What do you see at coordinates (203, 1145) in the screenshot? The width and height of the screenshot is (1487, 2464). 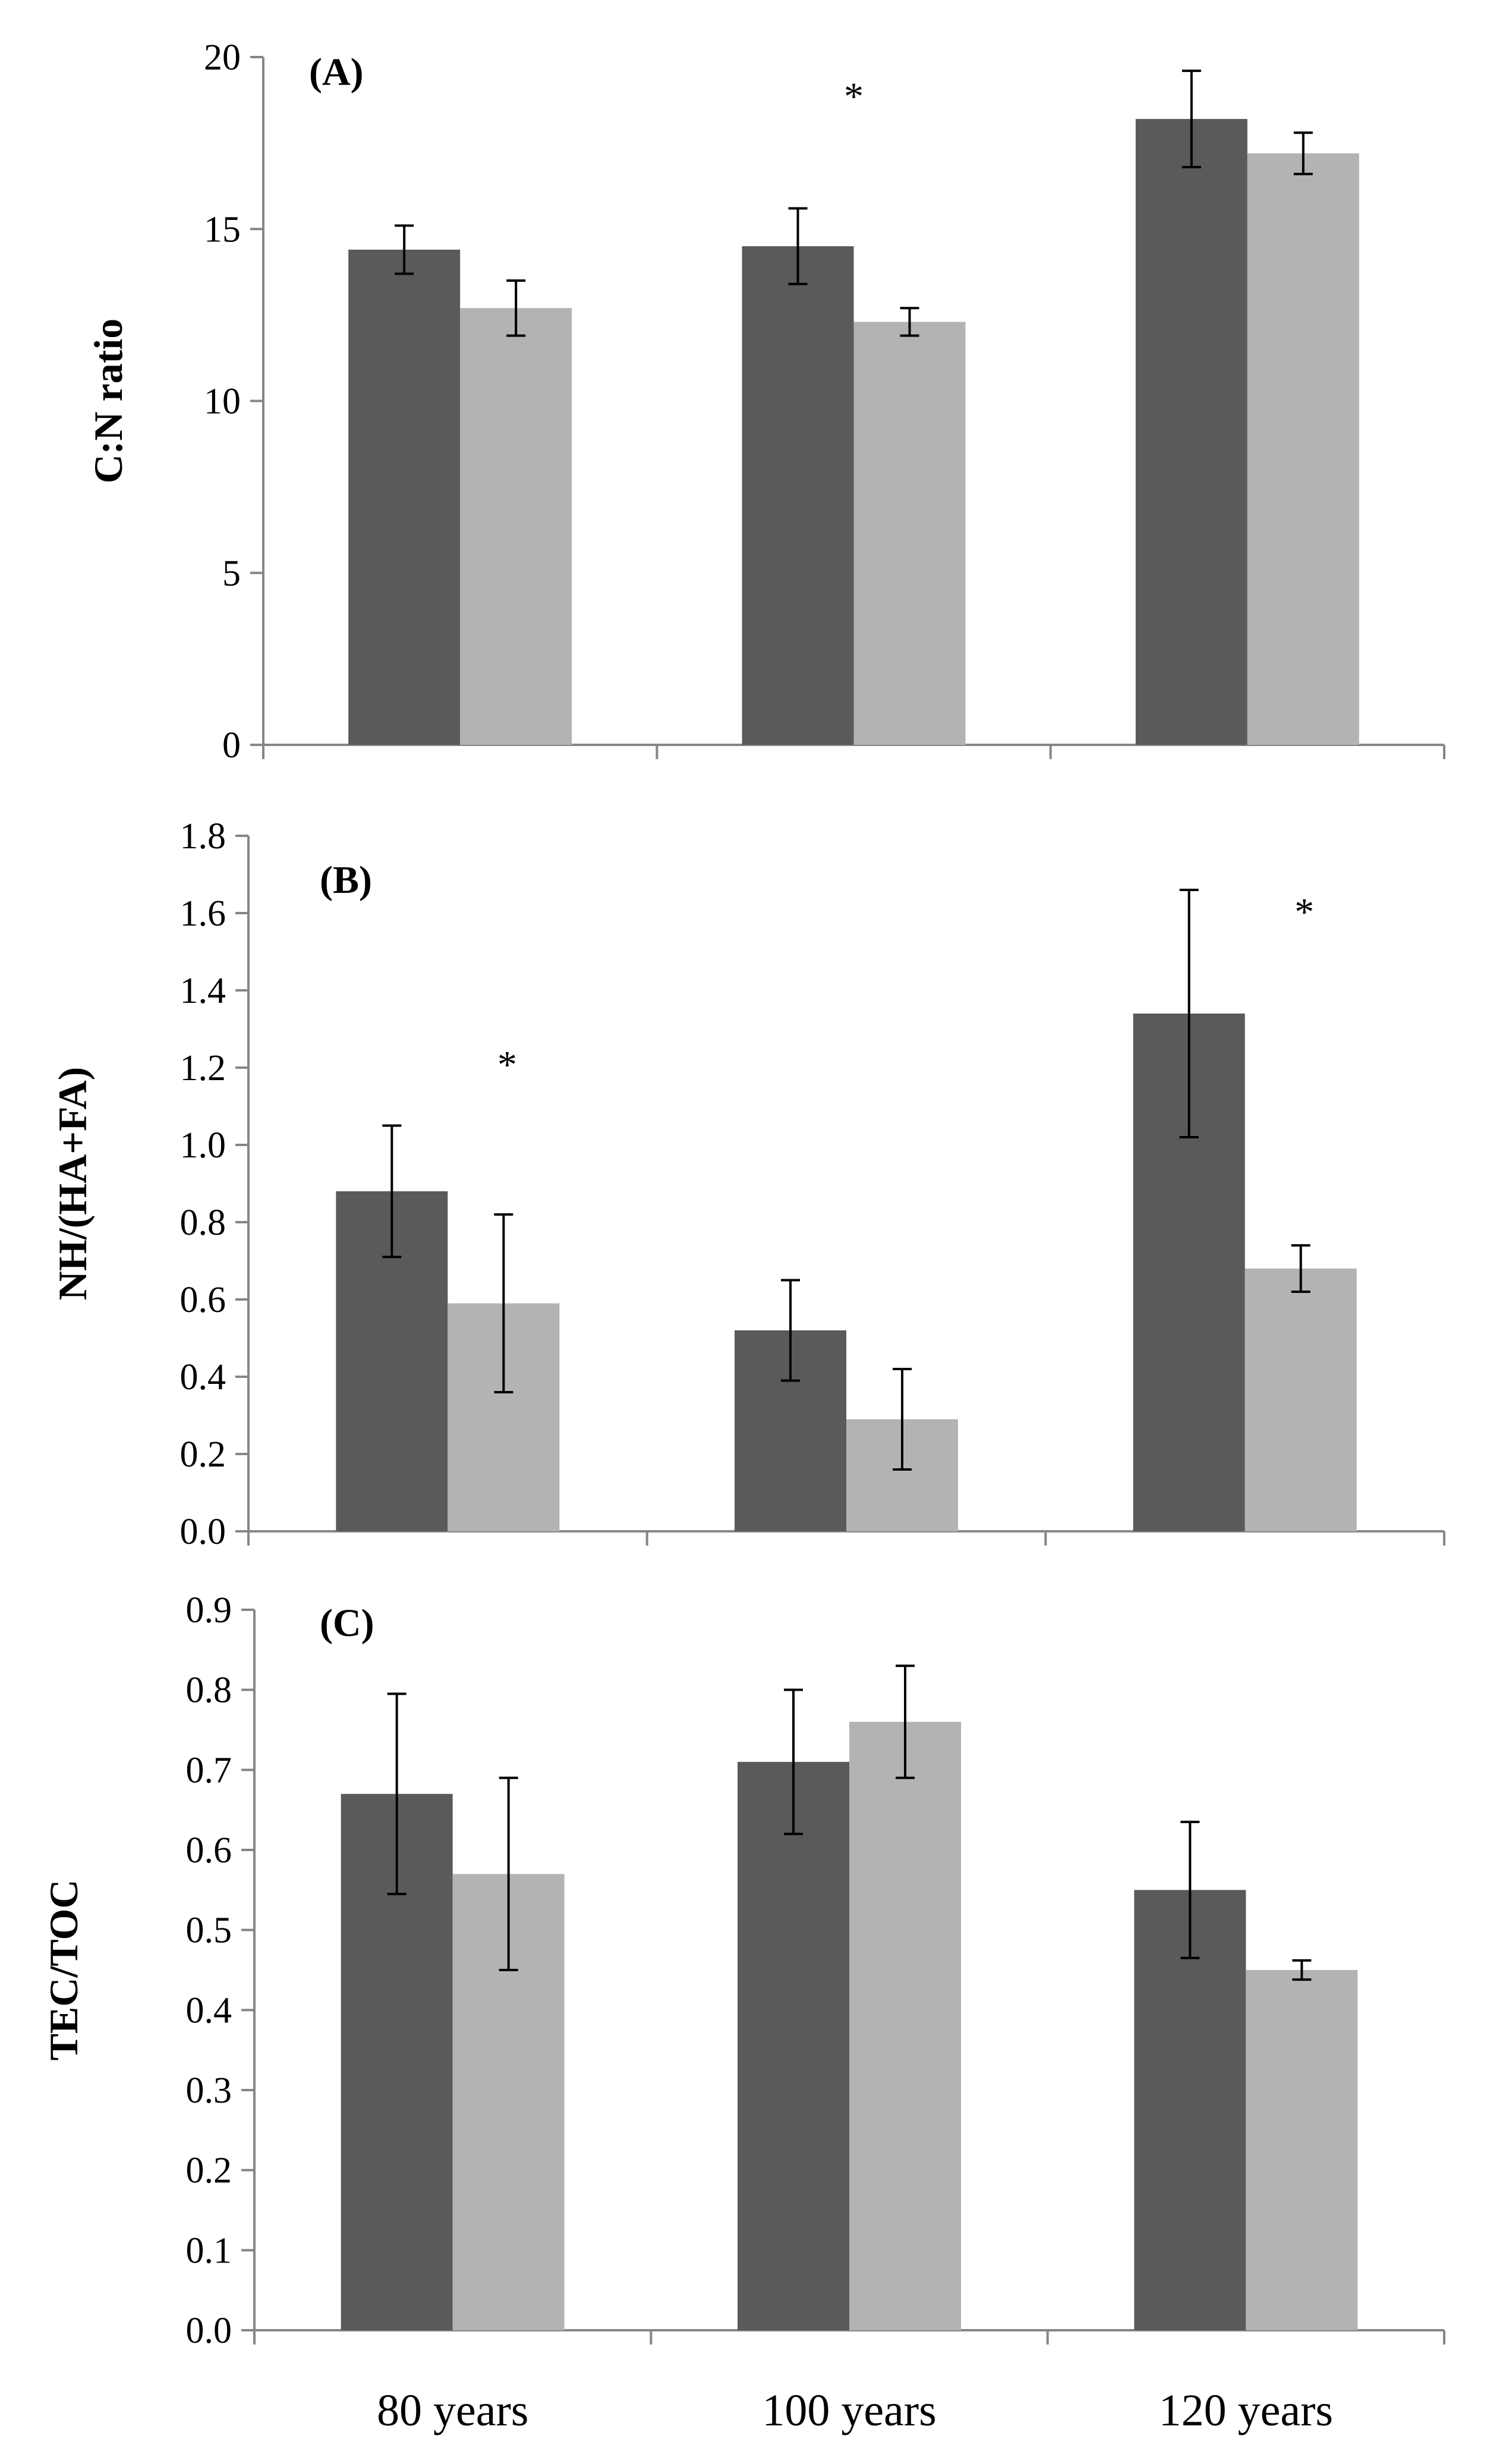 I see `y-tick-label: 1.0` at bounding box center [203, 1145].